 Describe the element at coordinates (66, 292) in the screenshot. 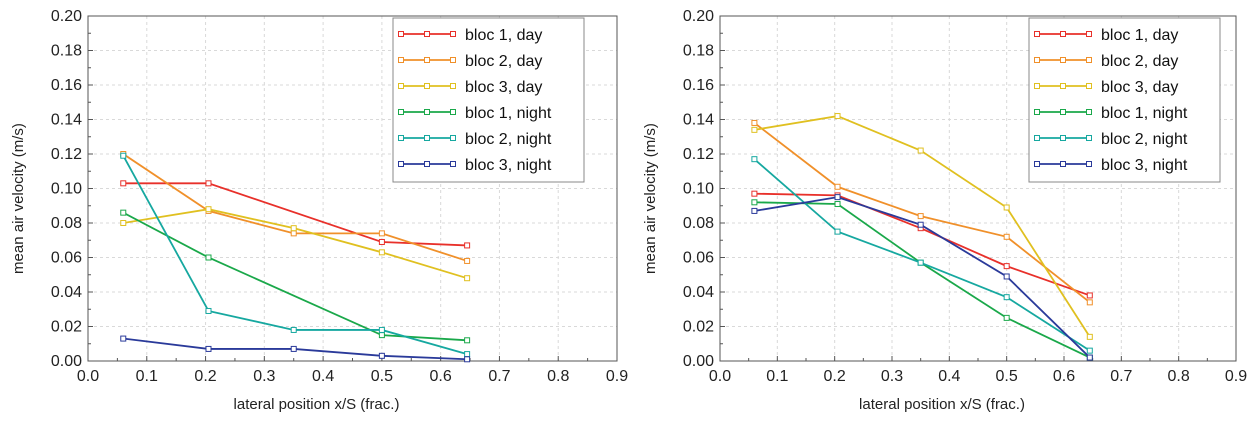

I see `y-tick-label: 0.04` at that location.